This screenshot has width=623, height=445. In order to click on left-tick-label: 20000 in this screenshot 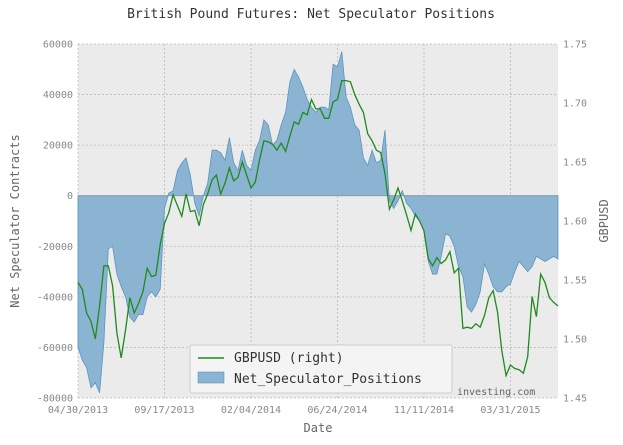, I will do `click(58, 146)`.